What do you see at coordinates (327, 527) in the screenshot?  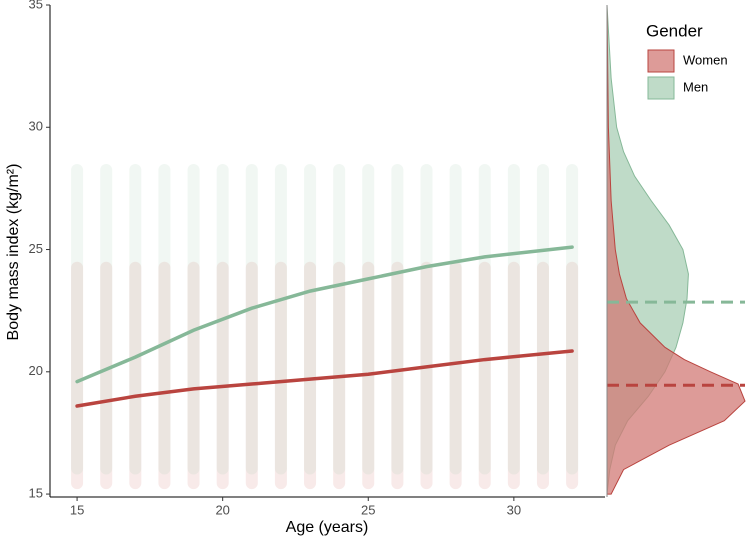 I see `x-axis-title: Age (years)` at bounding box center [327, 527].